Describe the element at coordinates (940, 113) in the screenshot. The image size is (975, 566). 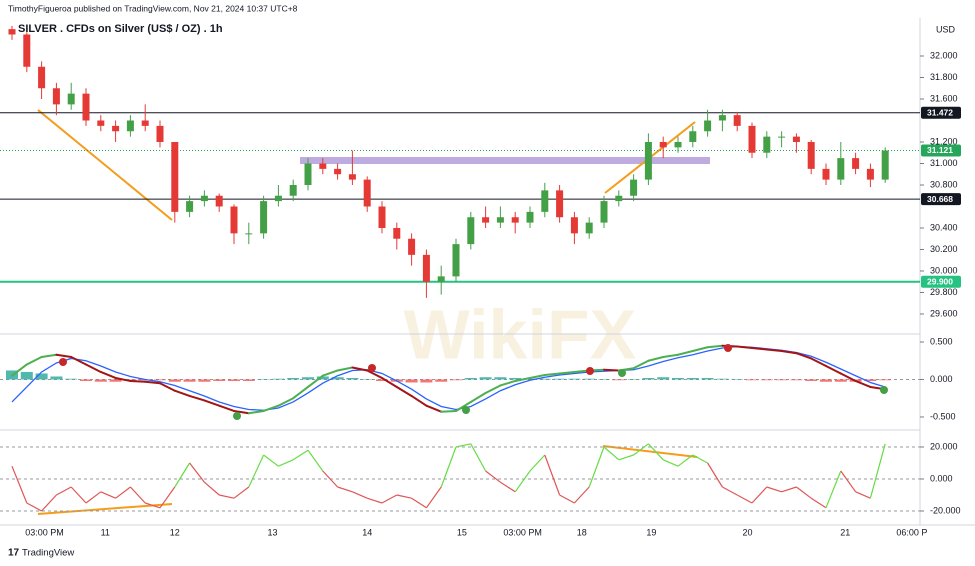
I see `price-tag-label: 31.472` at that location.